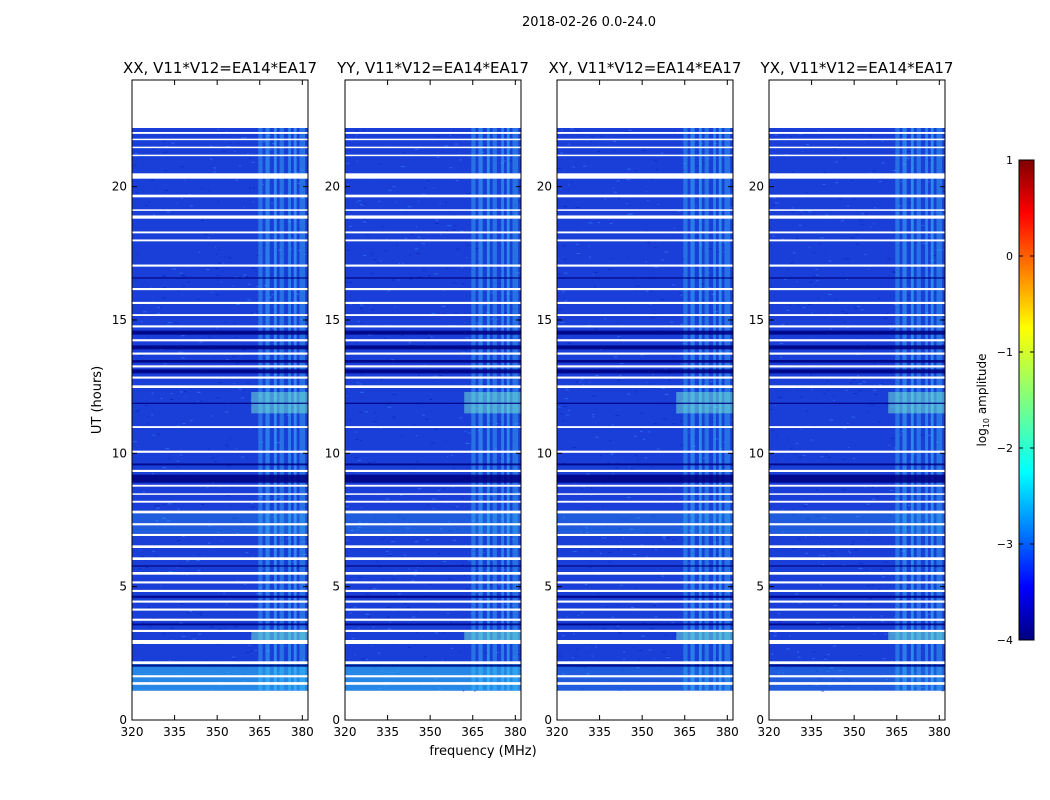 The image size is (1050, 800). What do you see at coordinates (302, 732) in the screenshot?
I see `x-tick-label: 380` at bounding box center [302, 732].